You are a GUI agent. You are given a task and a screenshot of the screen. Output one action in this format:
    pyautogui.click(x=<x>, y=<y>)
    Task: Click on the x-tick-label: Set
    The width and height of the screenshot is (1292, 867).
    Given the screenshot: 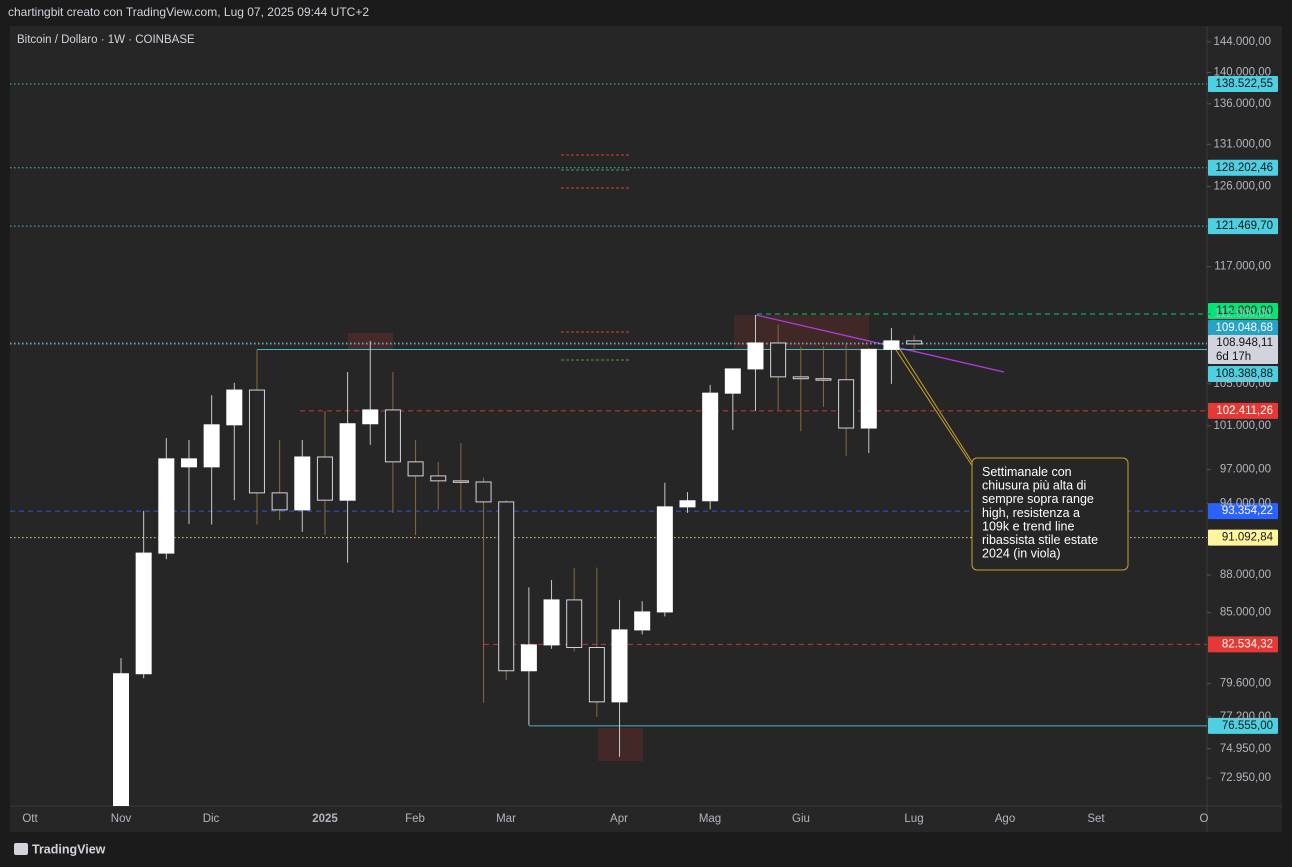 What is the action you would take?
    pyautogui.click(x=1096, y=819)
    